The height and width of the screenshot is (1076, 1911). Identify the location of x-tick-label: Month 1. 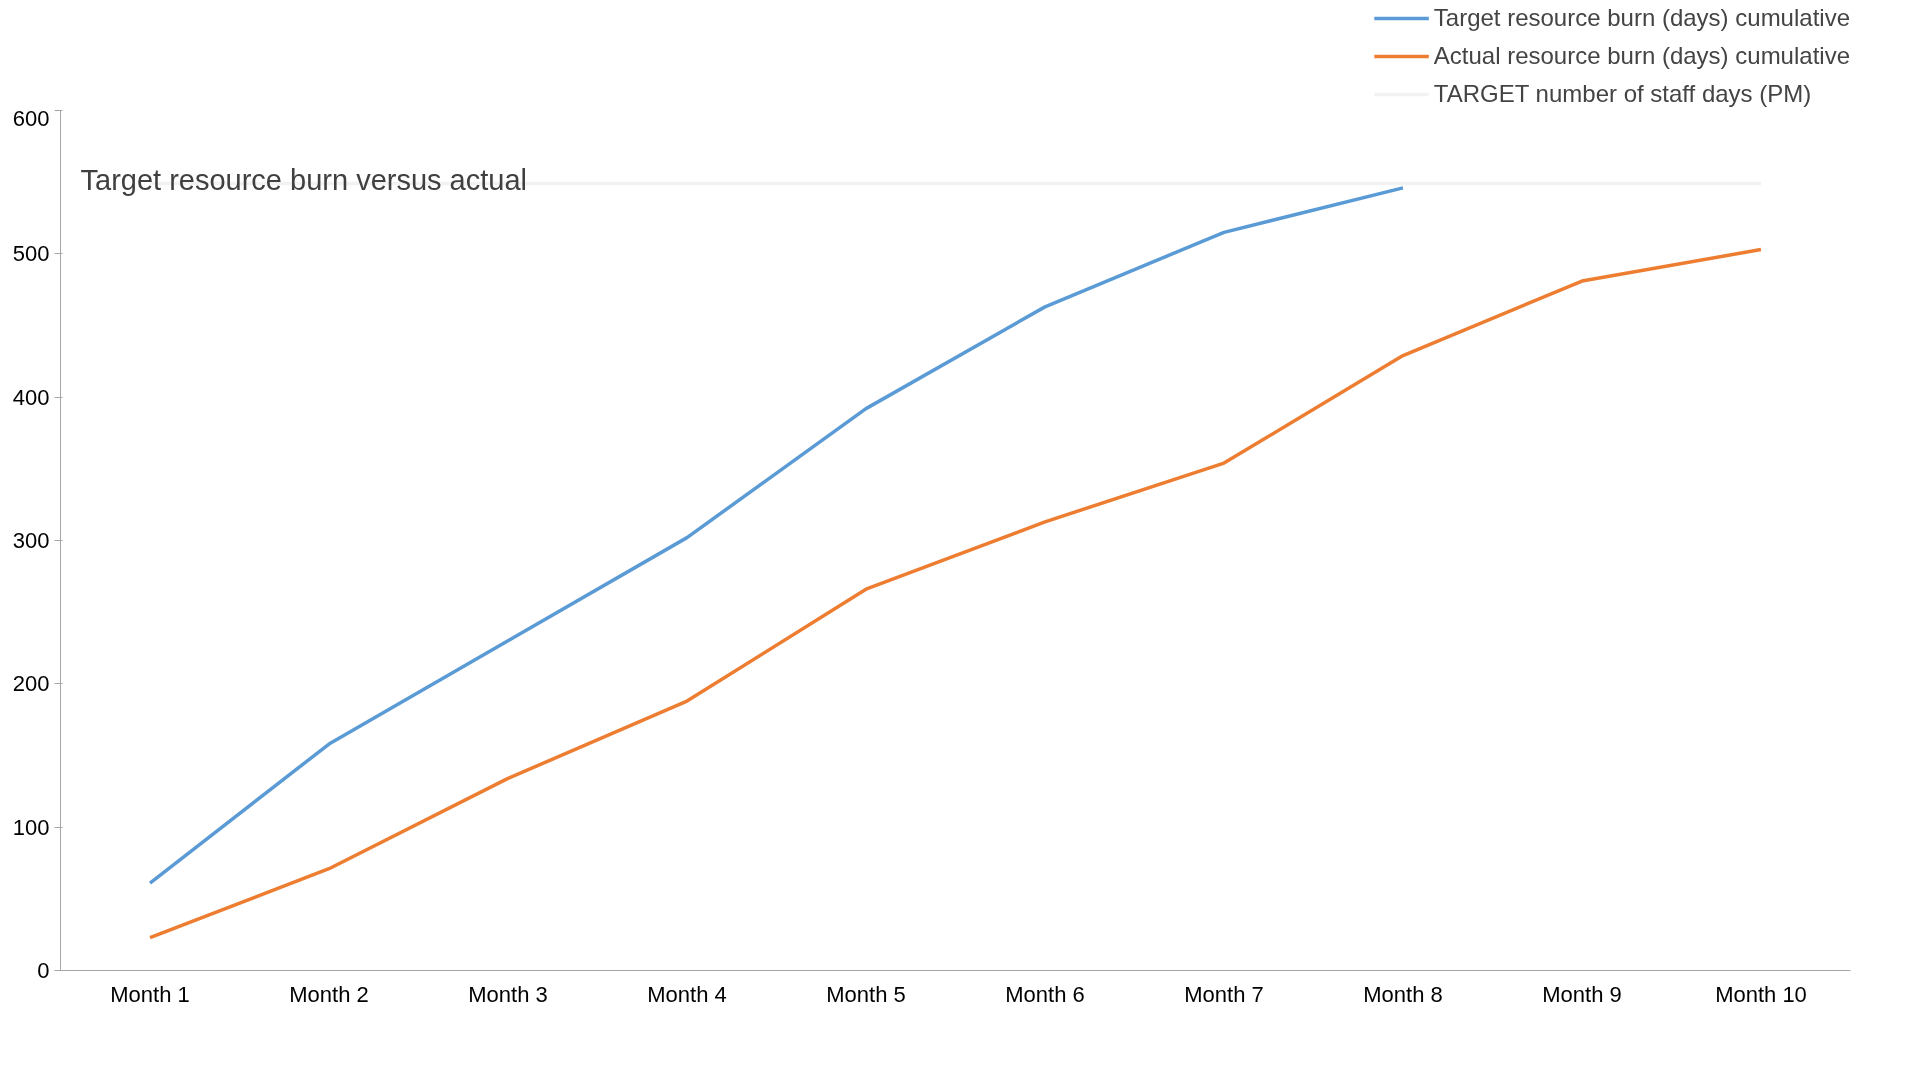
(150, 994).